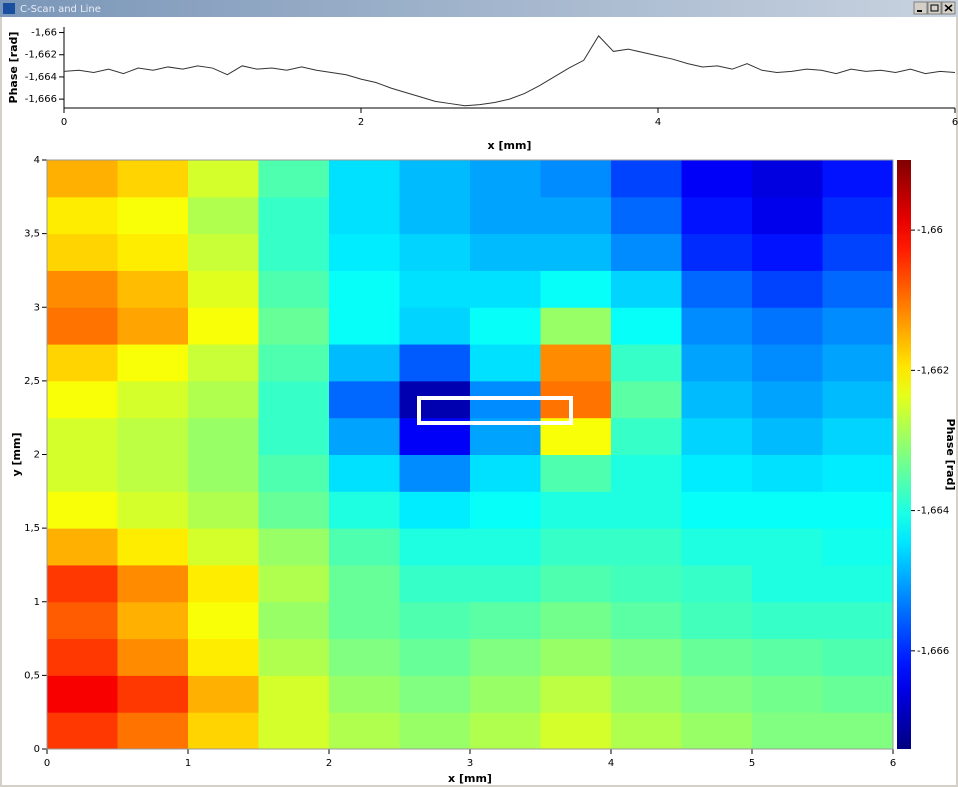 This screenshot has height=787, width=958. I want to click on maximize-button, so click(934, 8).